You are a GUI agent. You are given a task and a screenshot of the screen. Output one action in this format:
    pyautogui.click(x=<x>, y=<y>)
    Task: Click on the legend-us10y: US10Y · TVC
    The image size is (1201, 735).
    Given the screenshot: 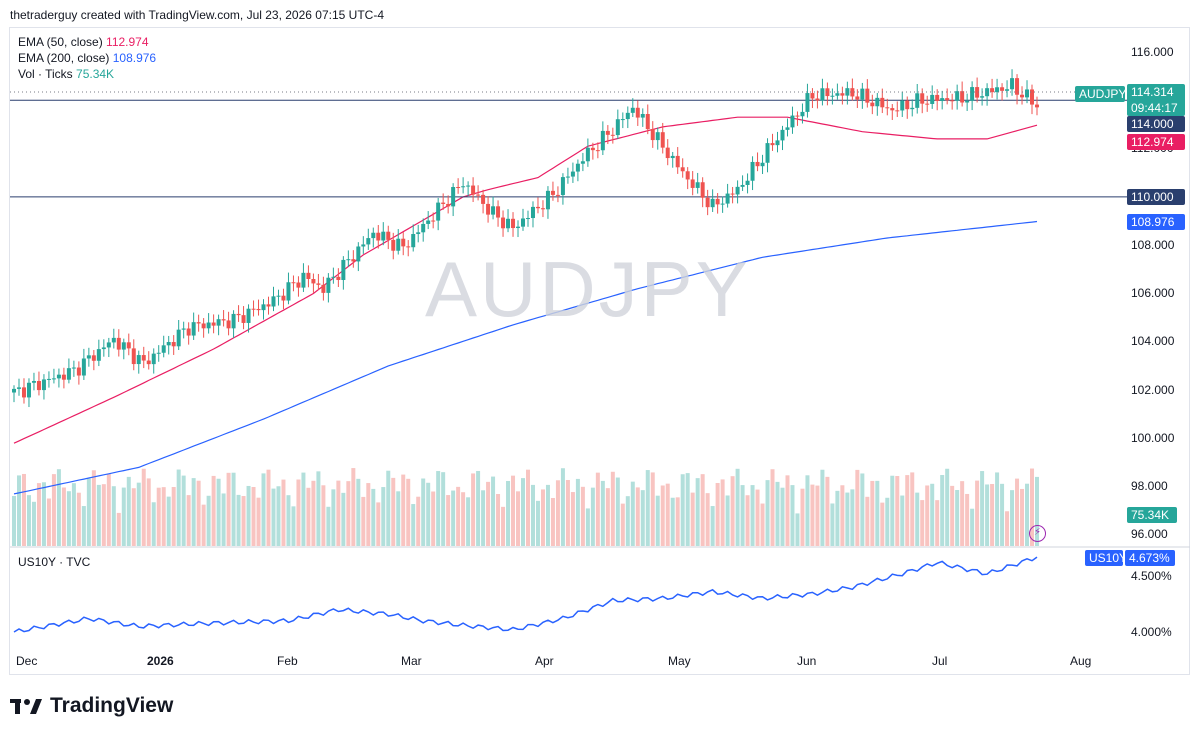 What is the action you would take?
    pyautogui.click(x=54, y=562)
    